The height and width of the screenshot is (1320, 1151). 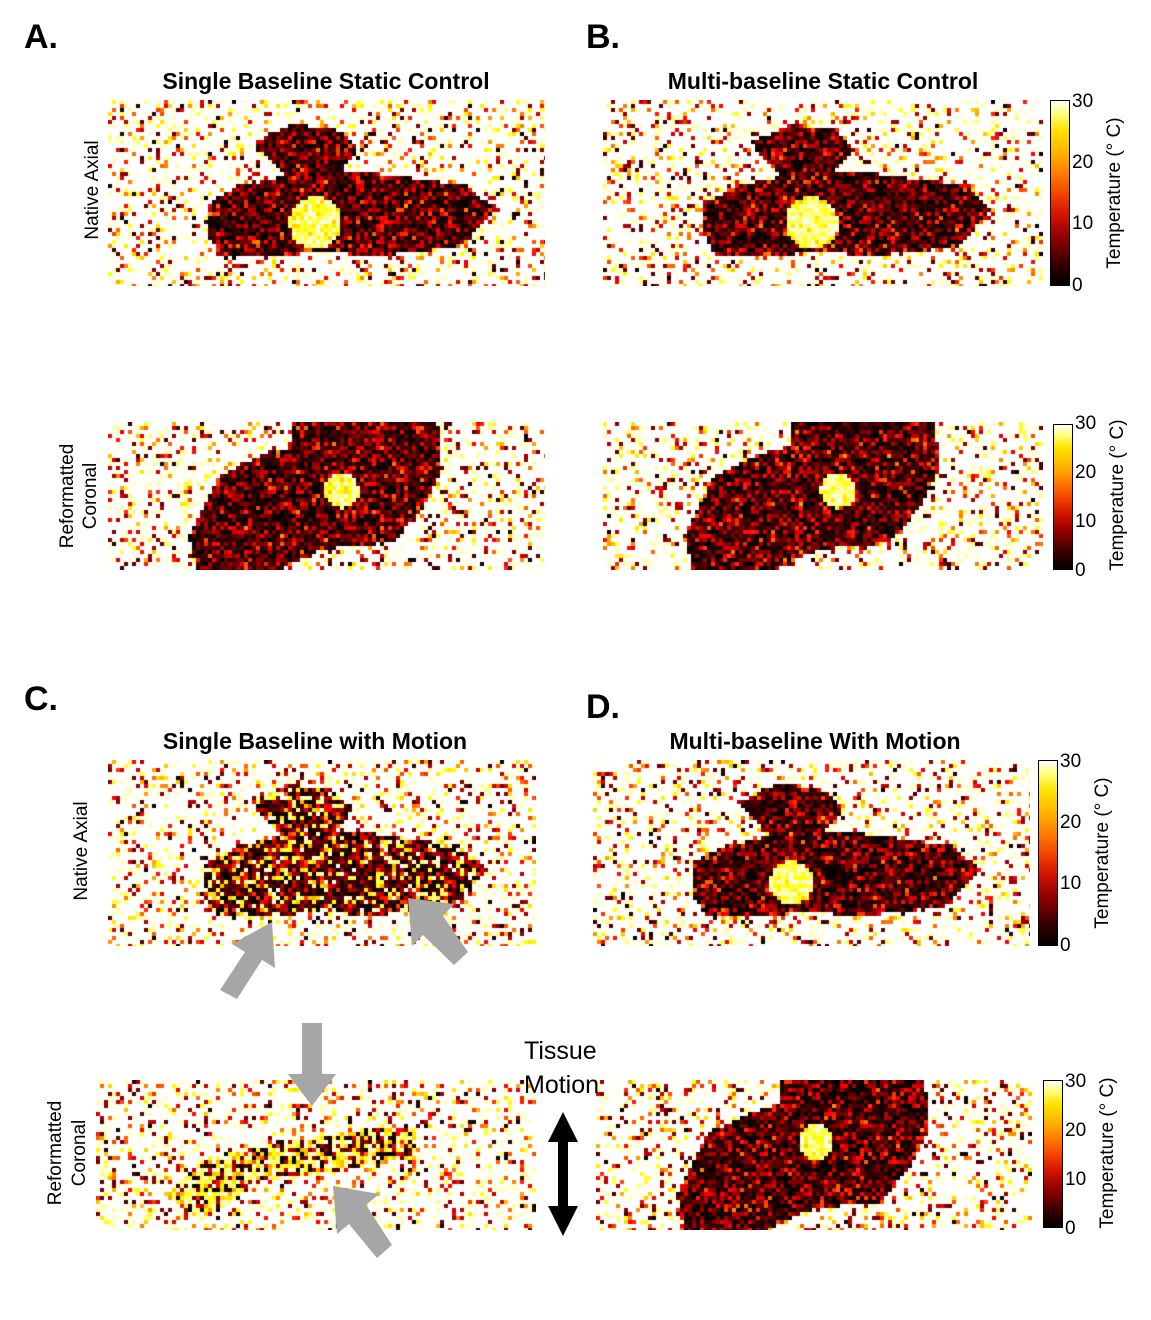 I want to click on colorbar-1-tick-10: 10, so click(x=1083, y=223).